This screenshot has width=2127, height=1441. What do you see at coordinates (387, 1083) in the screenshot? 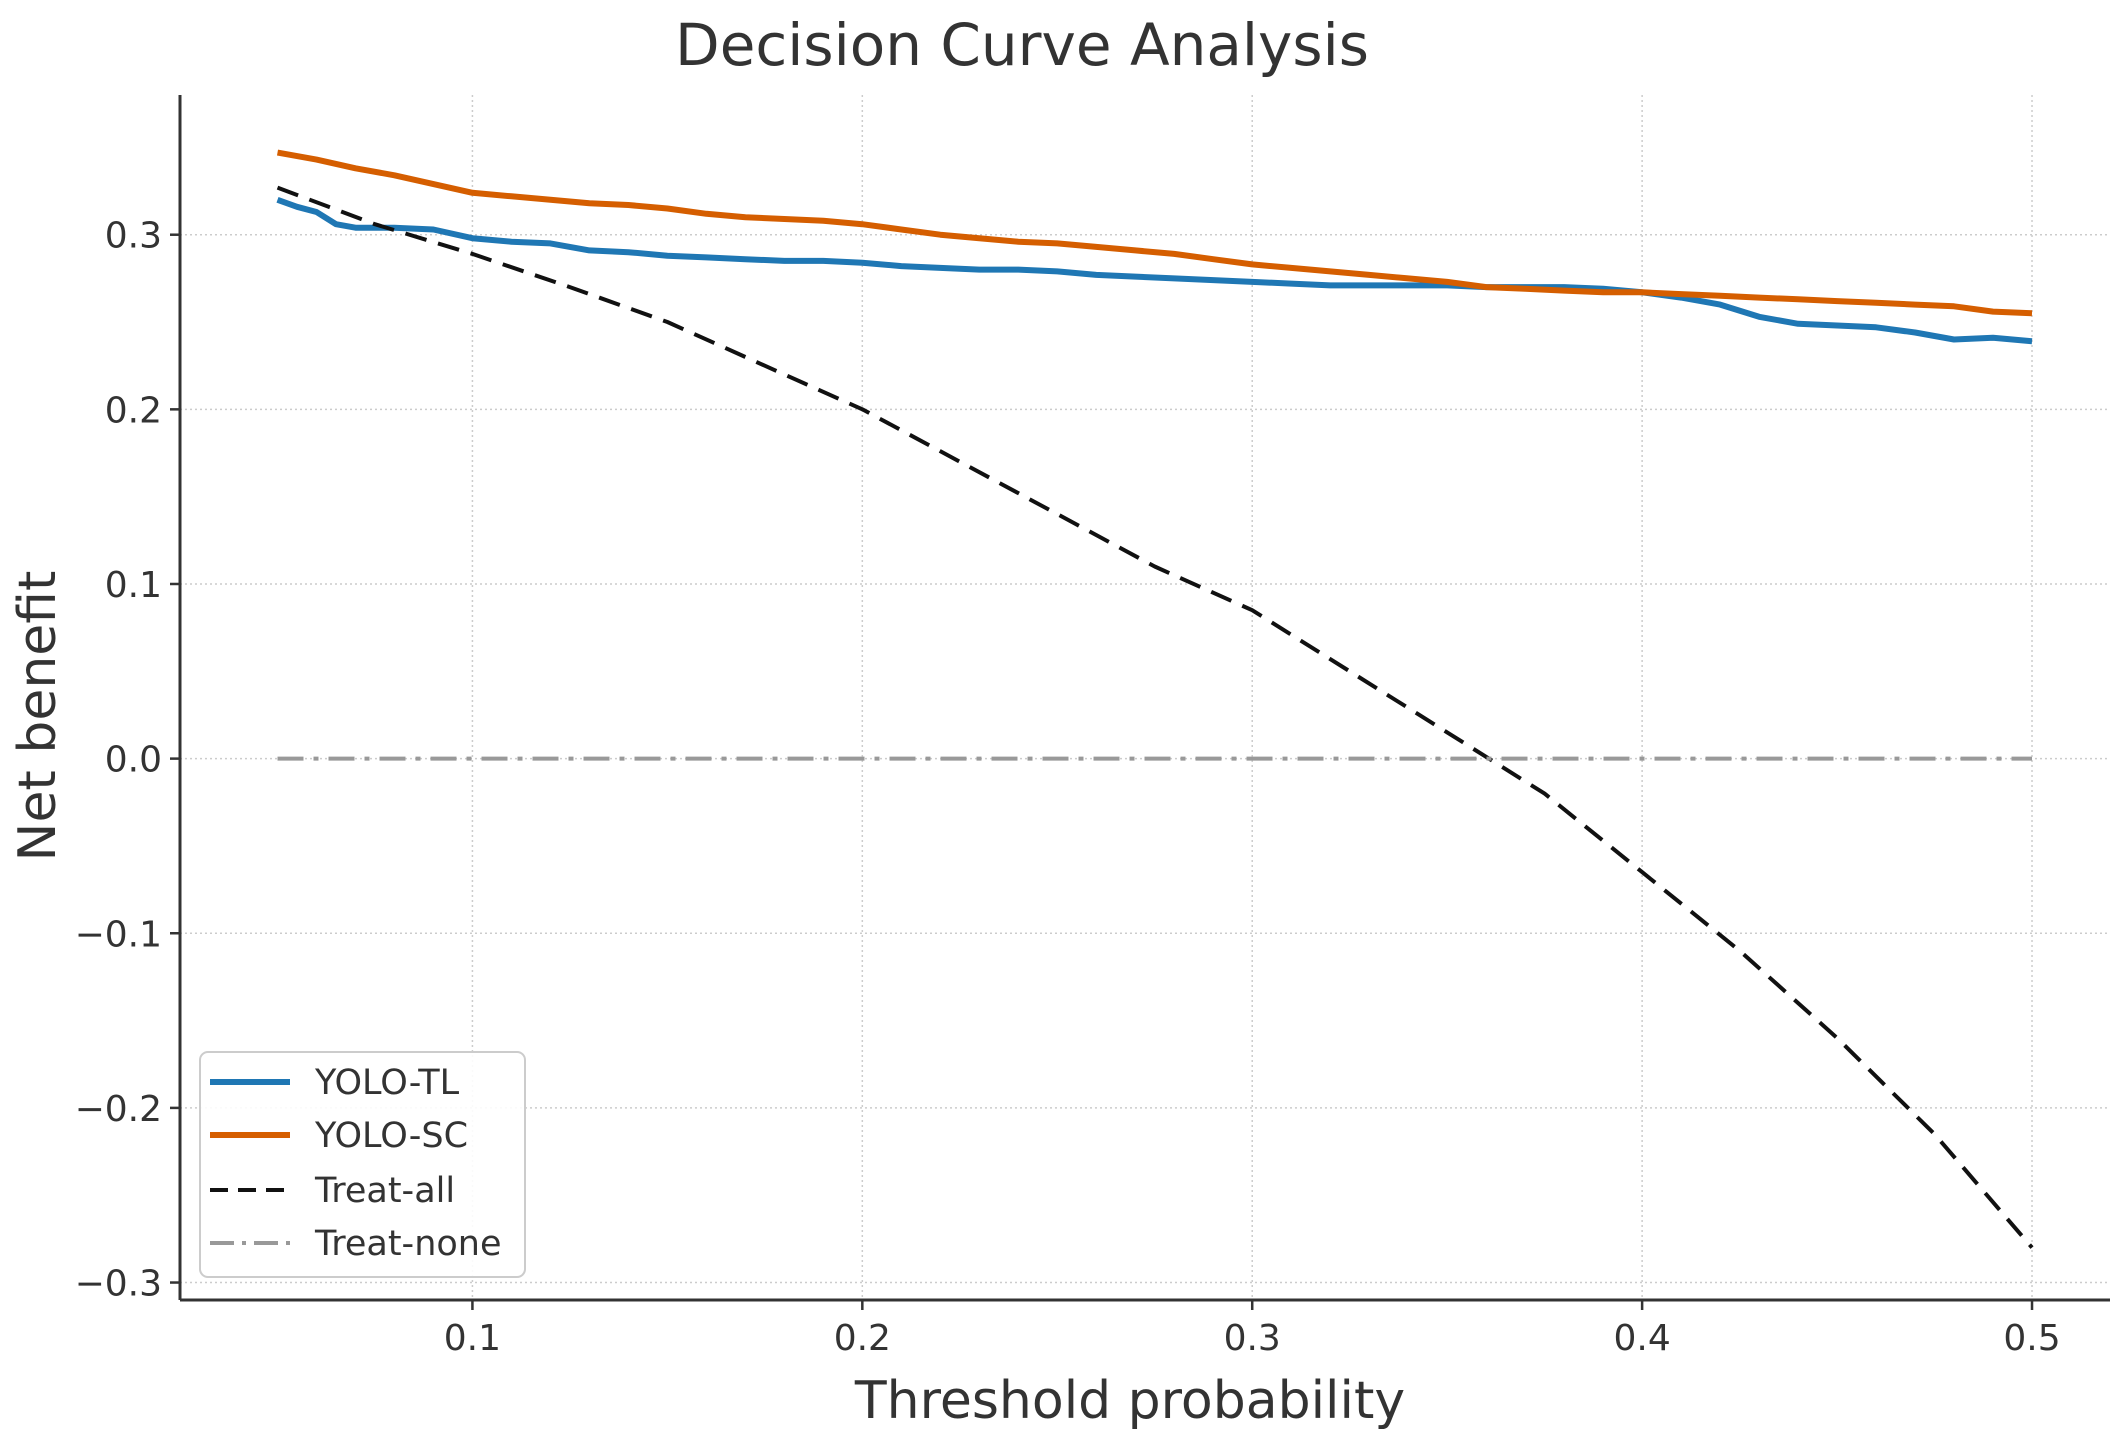
I see `legend-label-yolo-tl: YOLO-TL` at bounding box center [387, 1083].